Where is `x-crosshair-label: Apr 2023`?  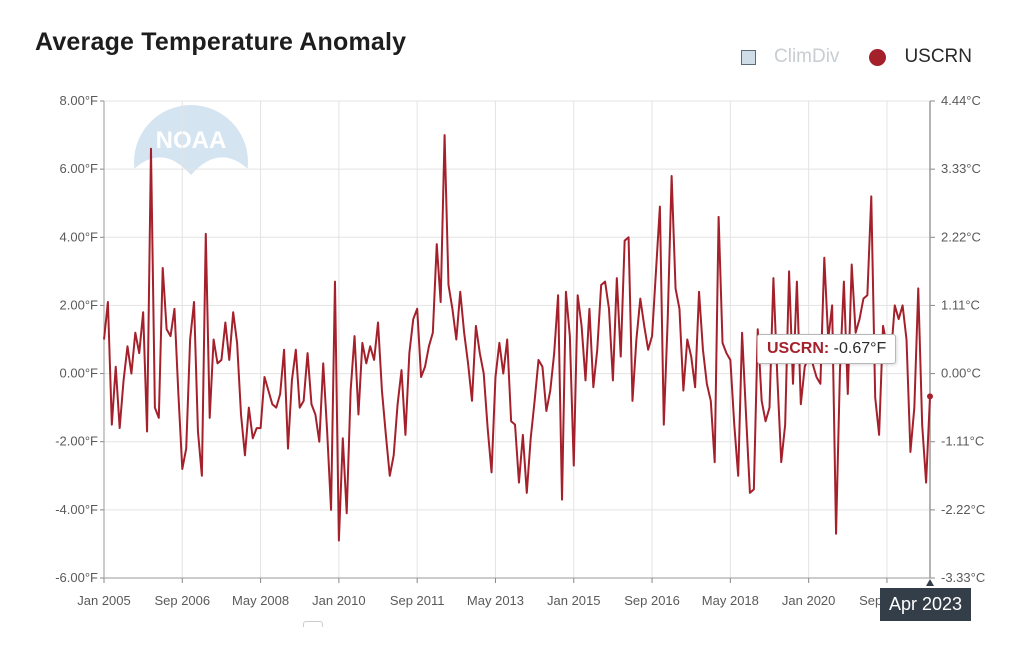 x-crosshair-label: Apr 2023 is located at coordinates (926, 604).